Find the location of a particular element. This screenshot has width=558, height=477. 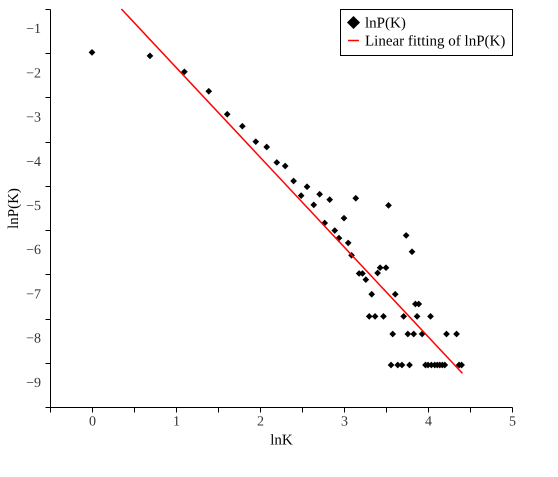

y-tick-label: −9 is located at coordinates (33, 383).